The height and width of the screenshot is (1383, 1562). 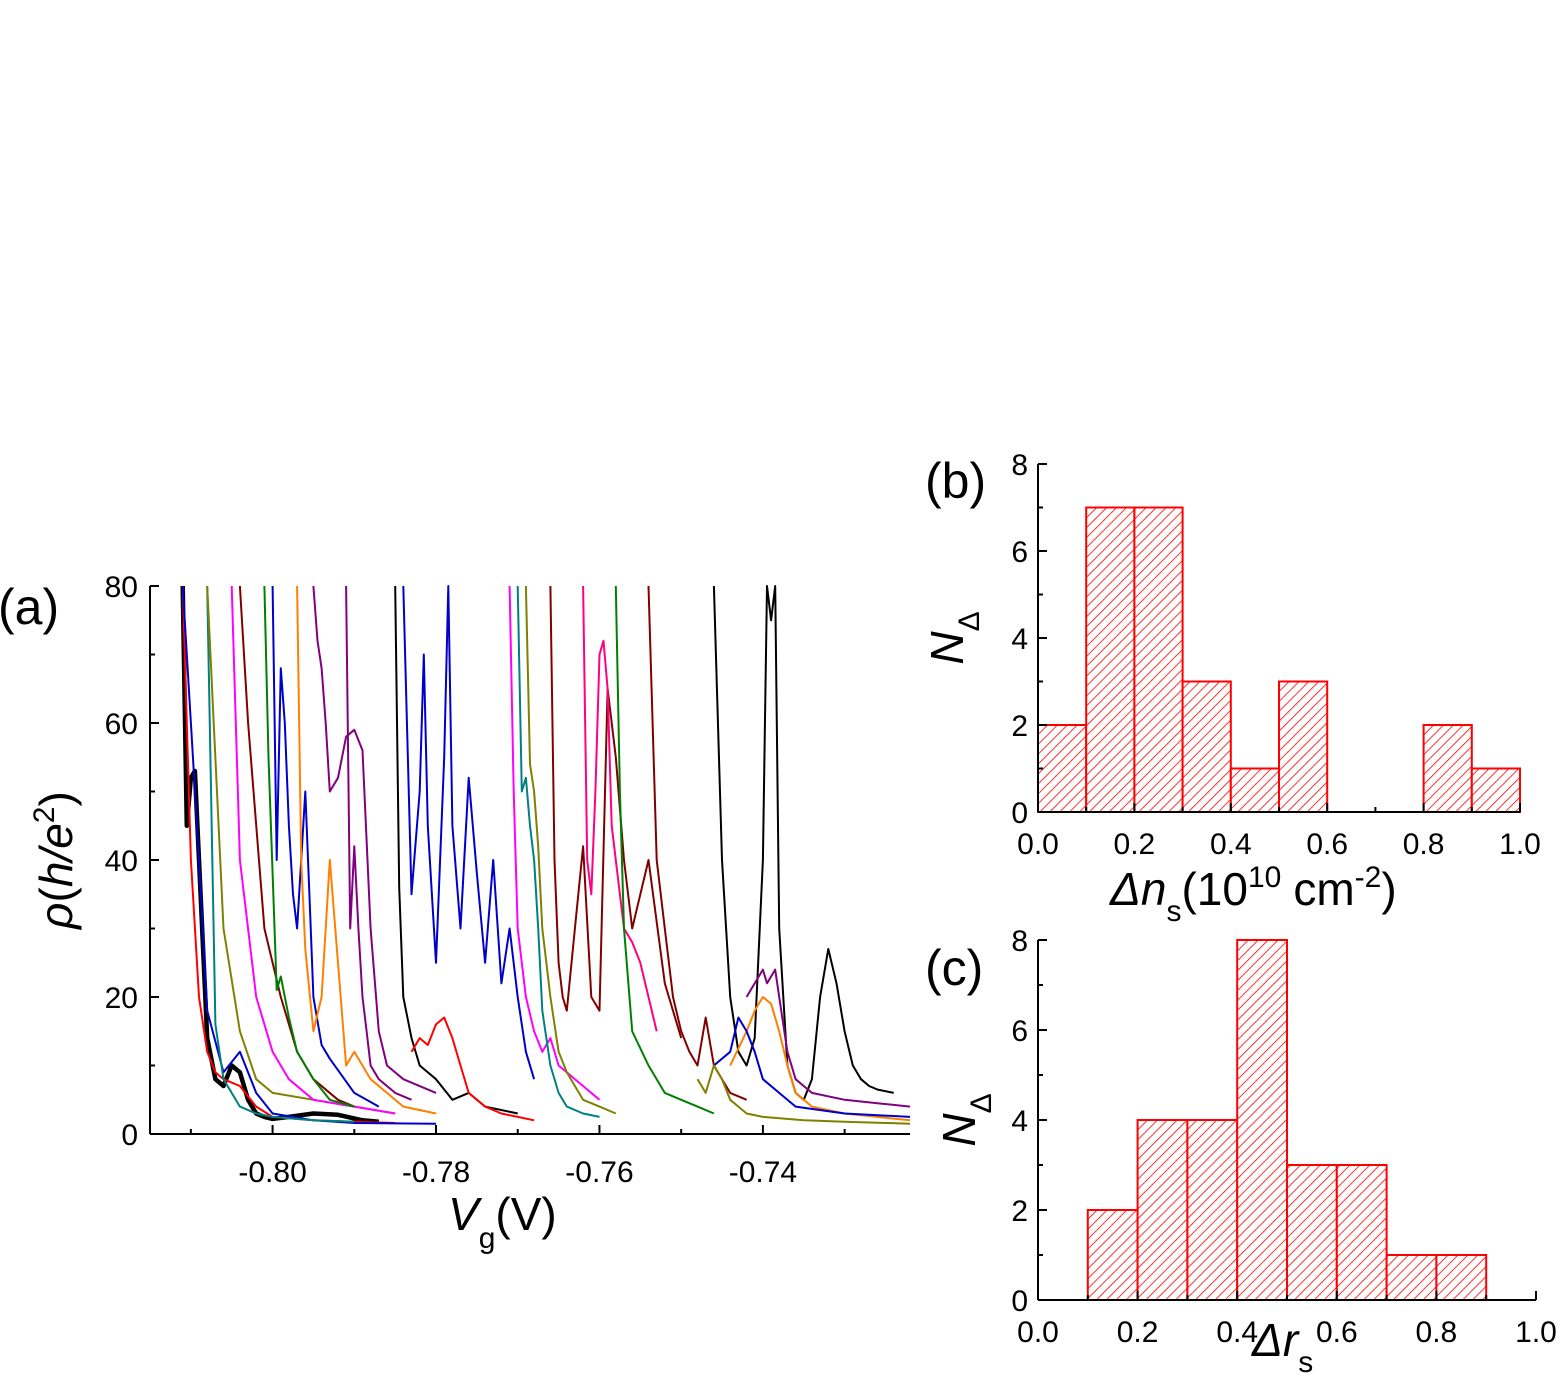 I want to click on x-title-sub: g, so click(x=487, y=1238).